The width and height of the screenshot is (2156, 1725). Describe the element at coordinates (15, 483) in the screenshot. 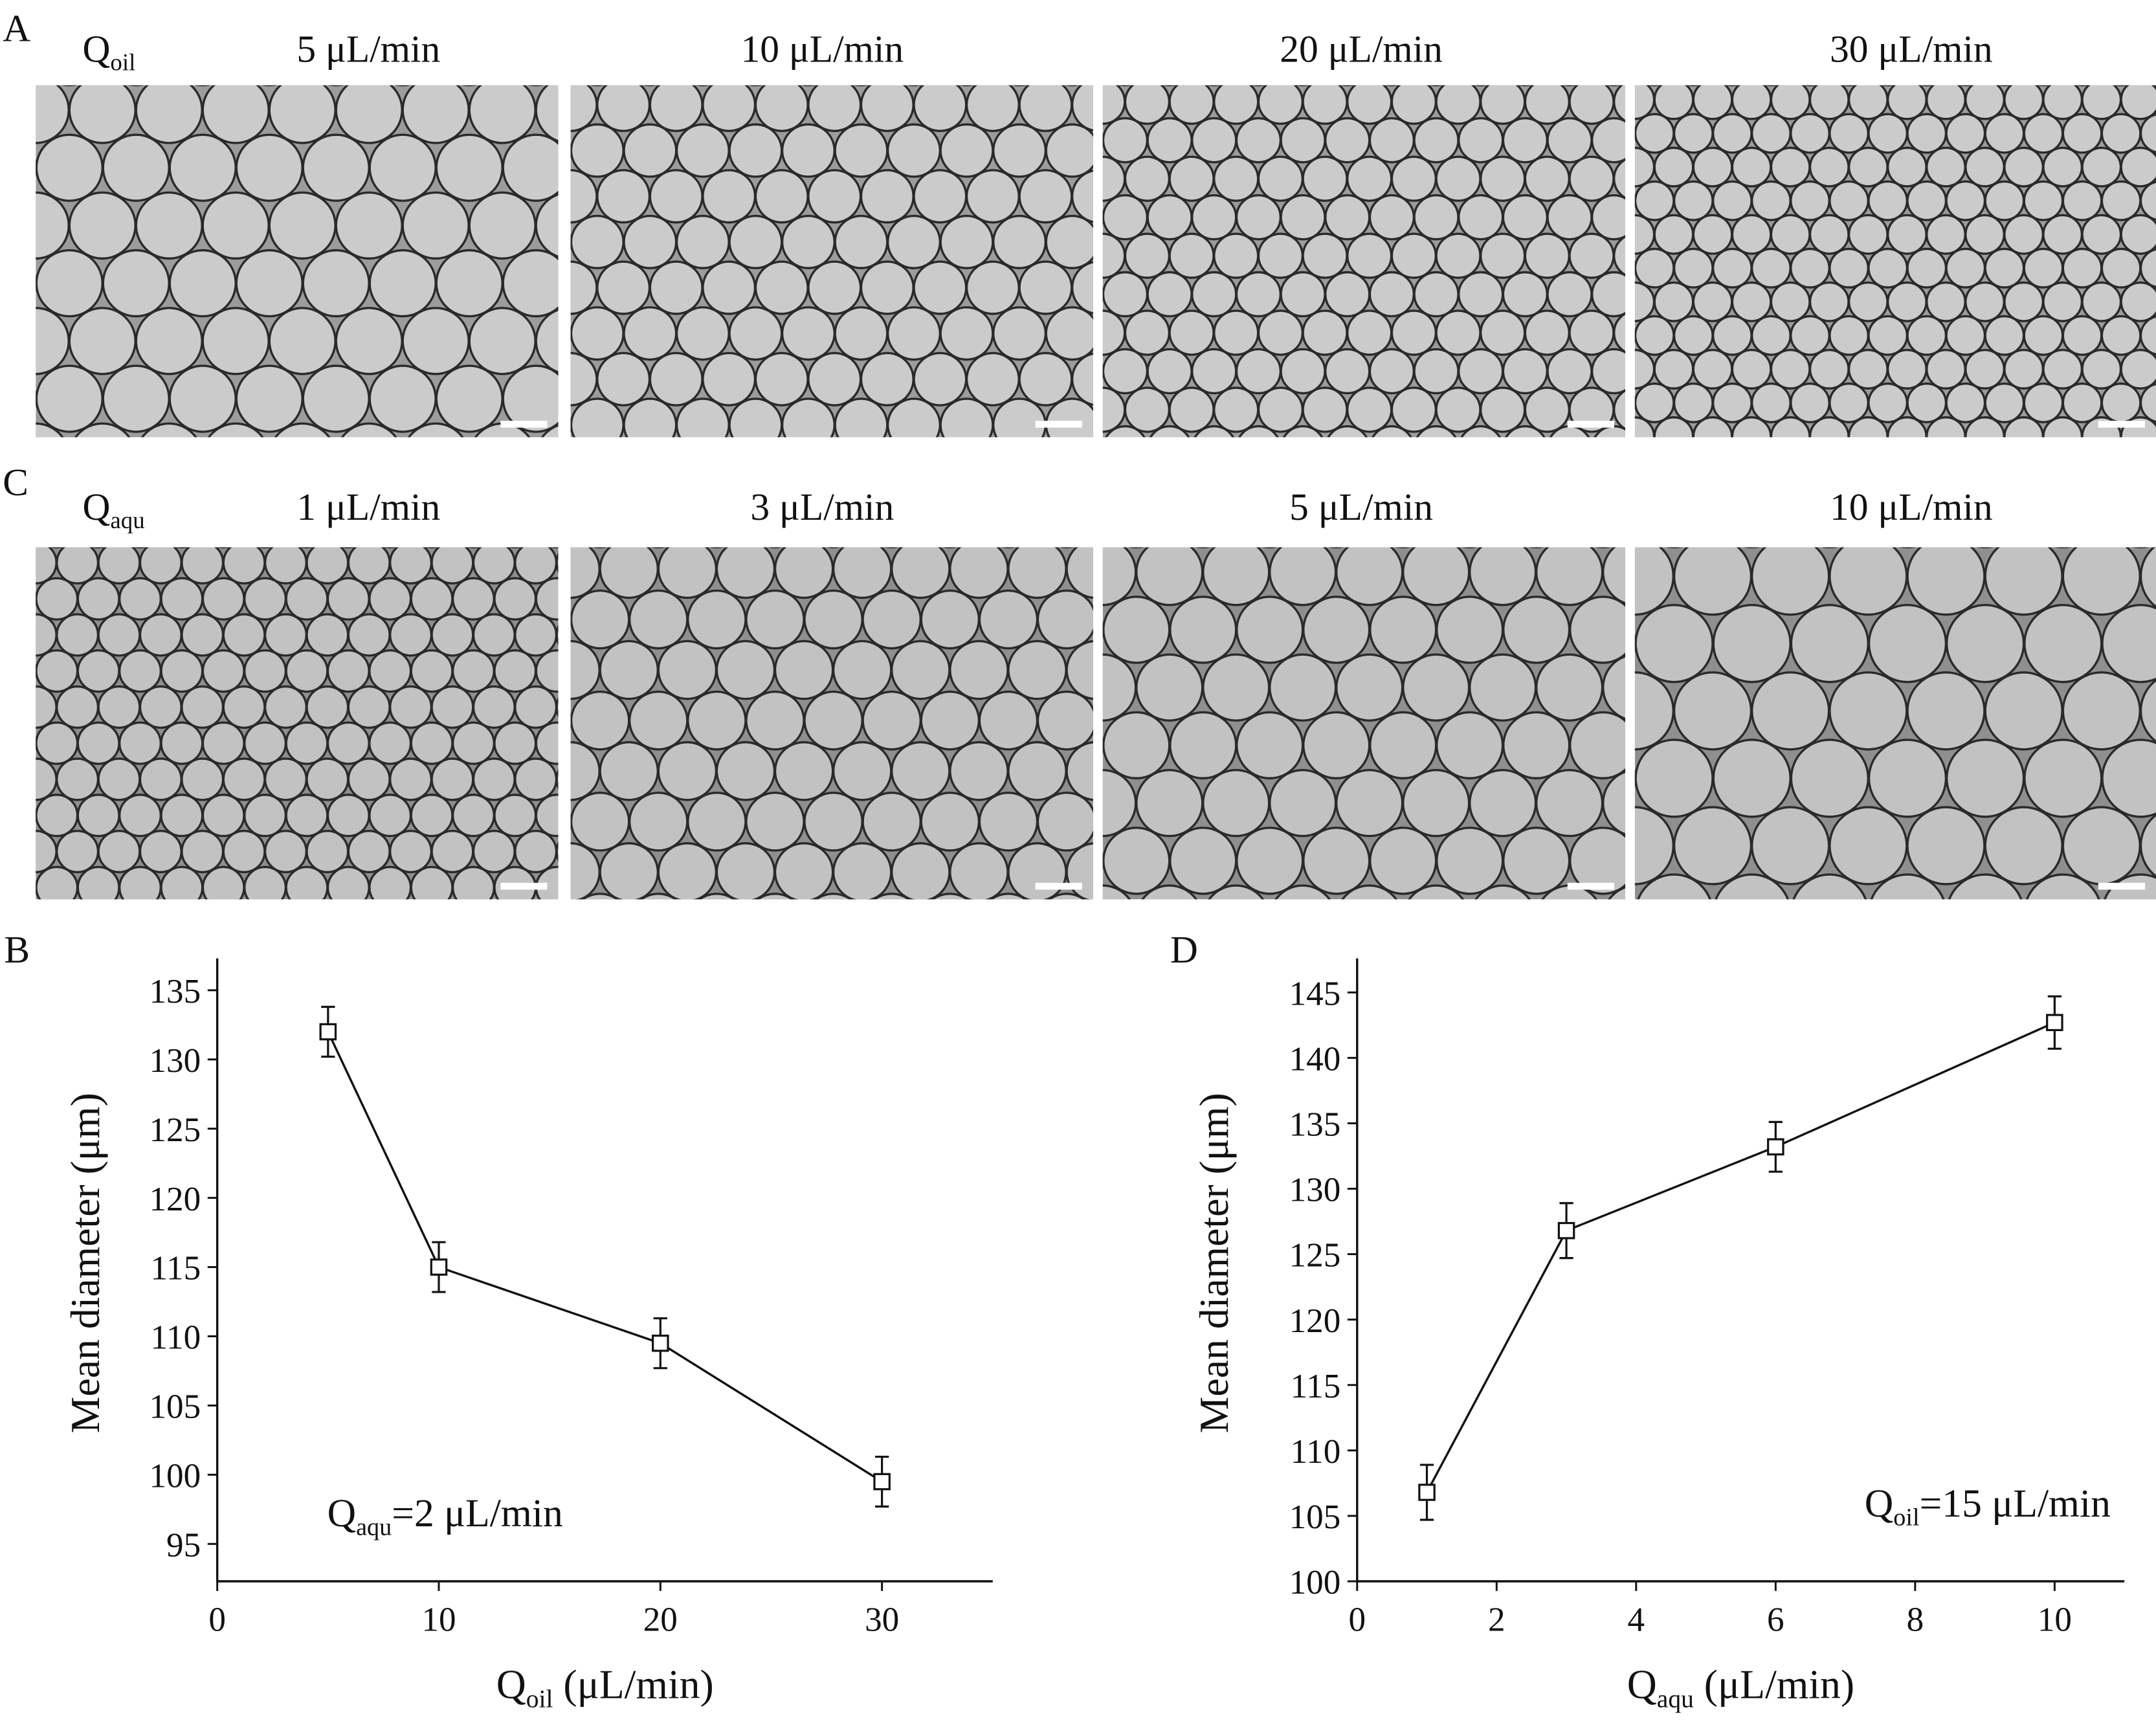

I see `panel-letter: C` at that location.